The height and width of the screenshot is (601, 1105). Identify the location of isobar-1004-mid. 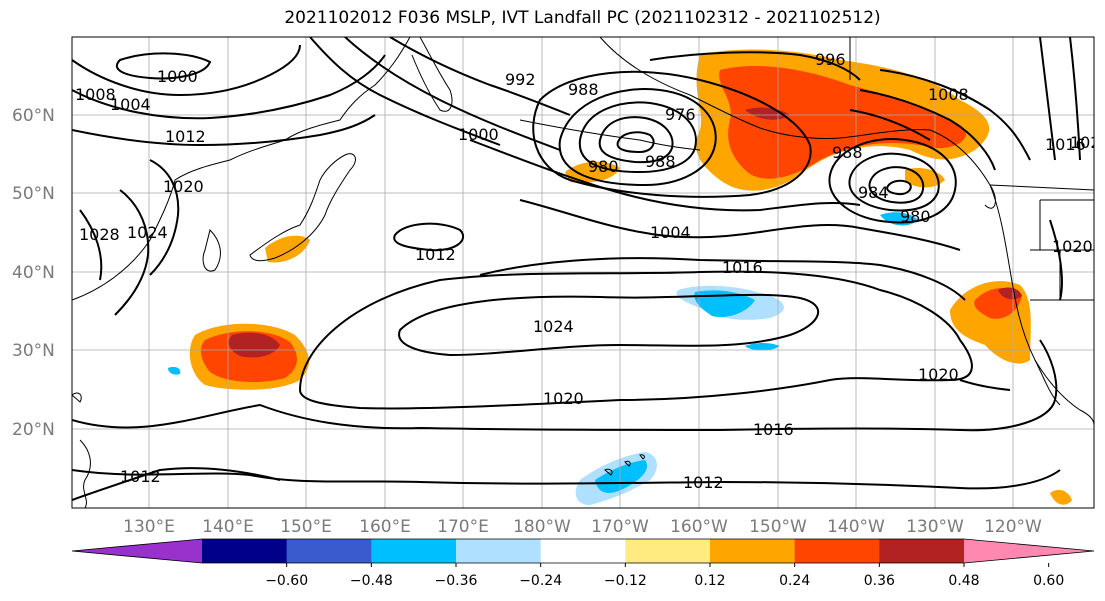
(740, 225).